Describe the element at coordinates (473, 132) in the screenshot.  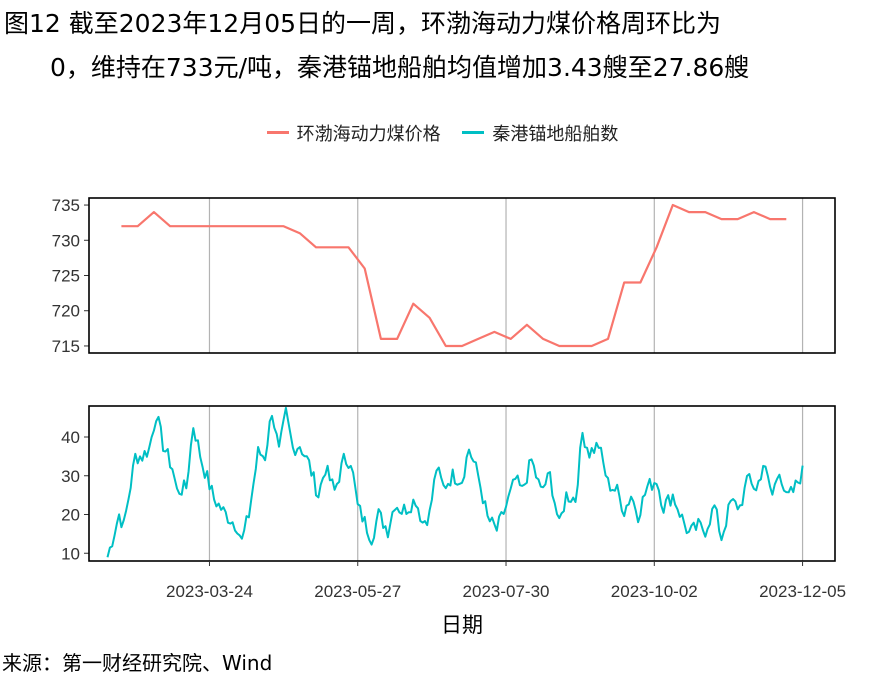
I see `legend-swatch-ships` at that location.